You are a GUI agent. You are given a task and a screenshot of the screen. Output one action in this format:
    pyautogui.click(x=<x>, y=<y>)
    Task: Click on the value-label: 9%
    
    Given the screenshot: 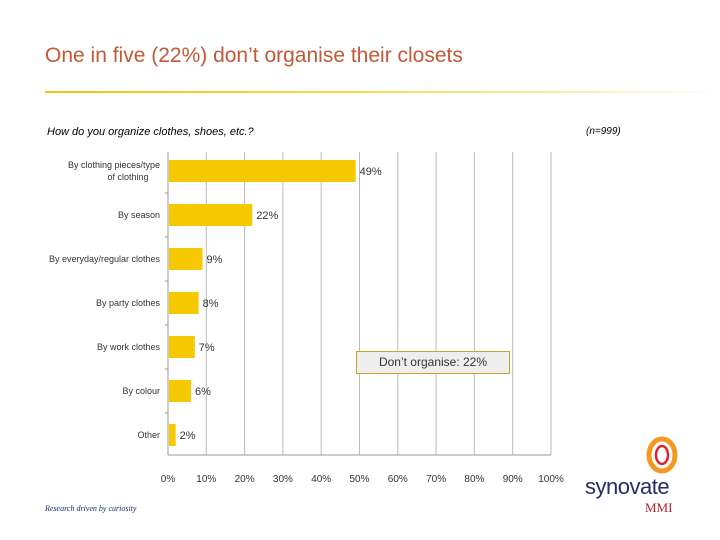 What is the action you would take?
    pyautogui.click(x=214, y=260)
    